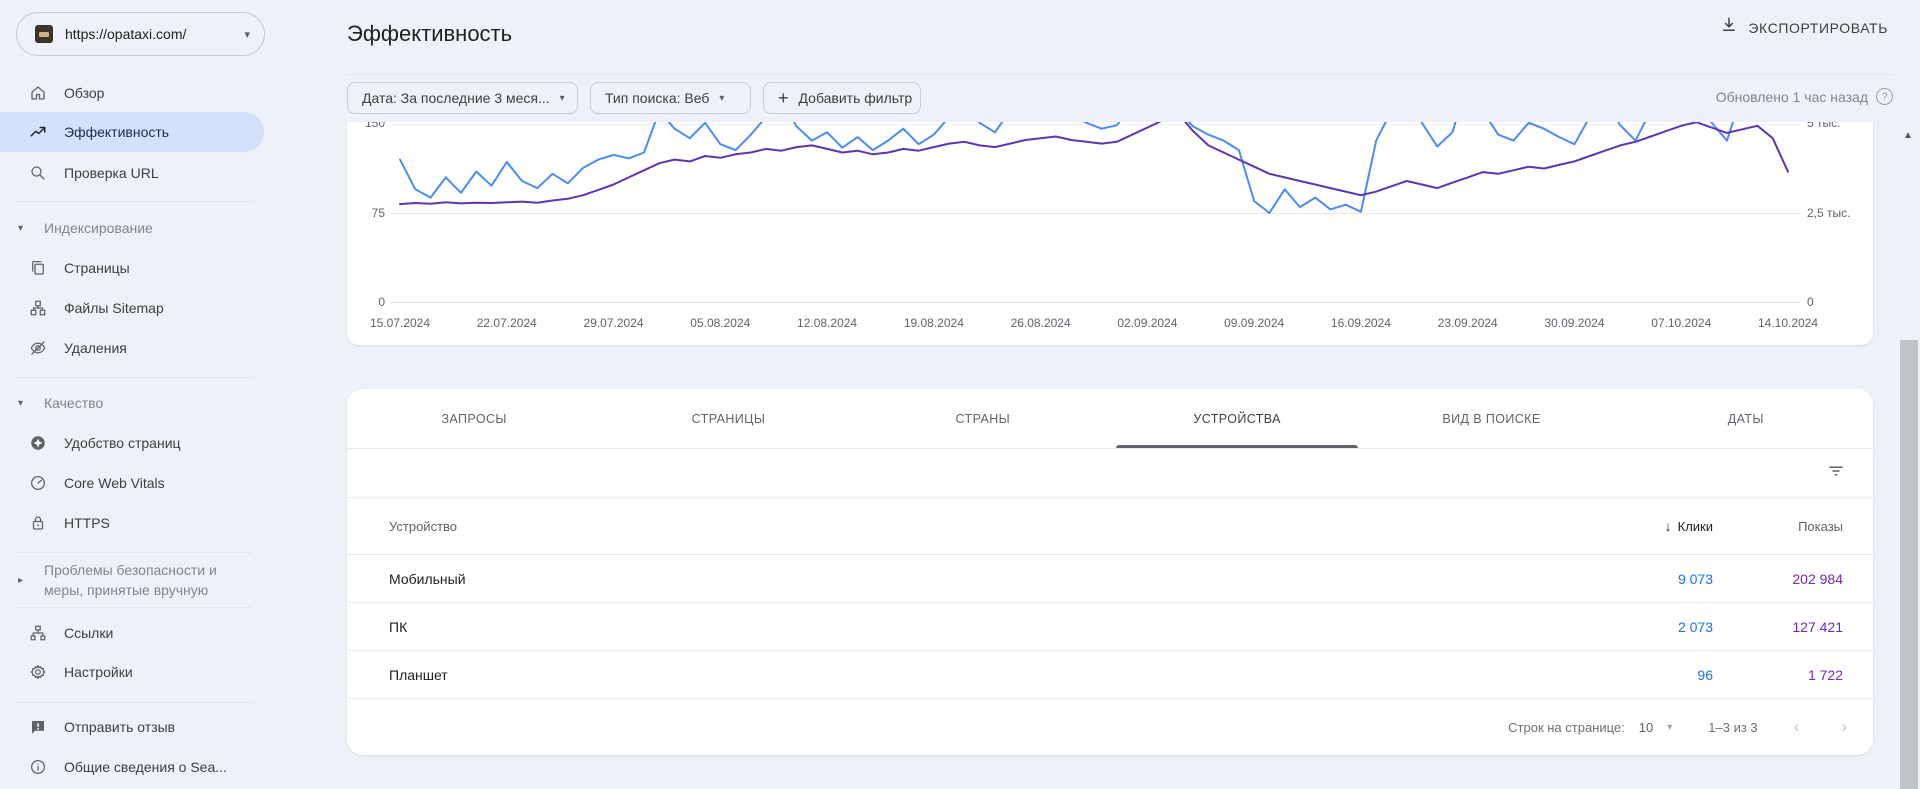  Describe the element at coordinates (1646, 727) in the screenshot. I see `rows-per-page-value: 10` at that location.